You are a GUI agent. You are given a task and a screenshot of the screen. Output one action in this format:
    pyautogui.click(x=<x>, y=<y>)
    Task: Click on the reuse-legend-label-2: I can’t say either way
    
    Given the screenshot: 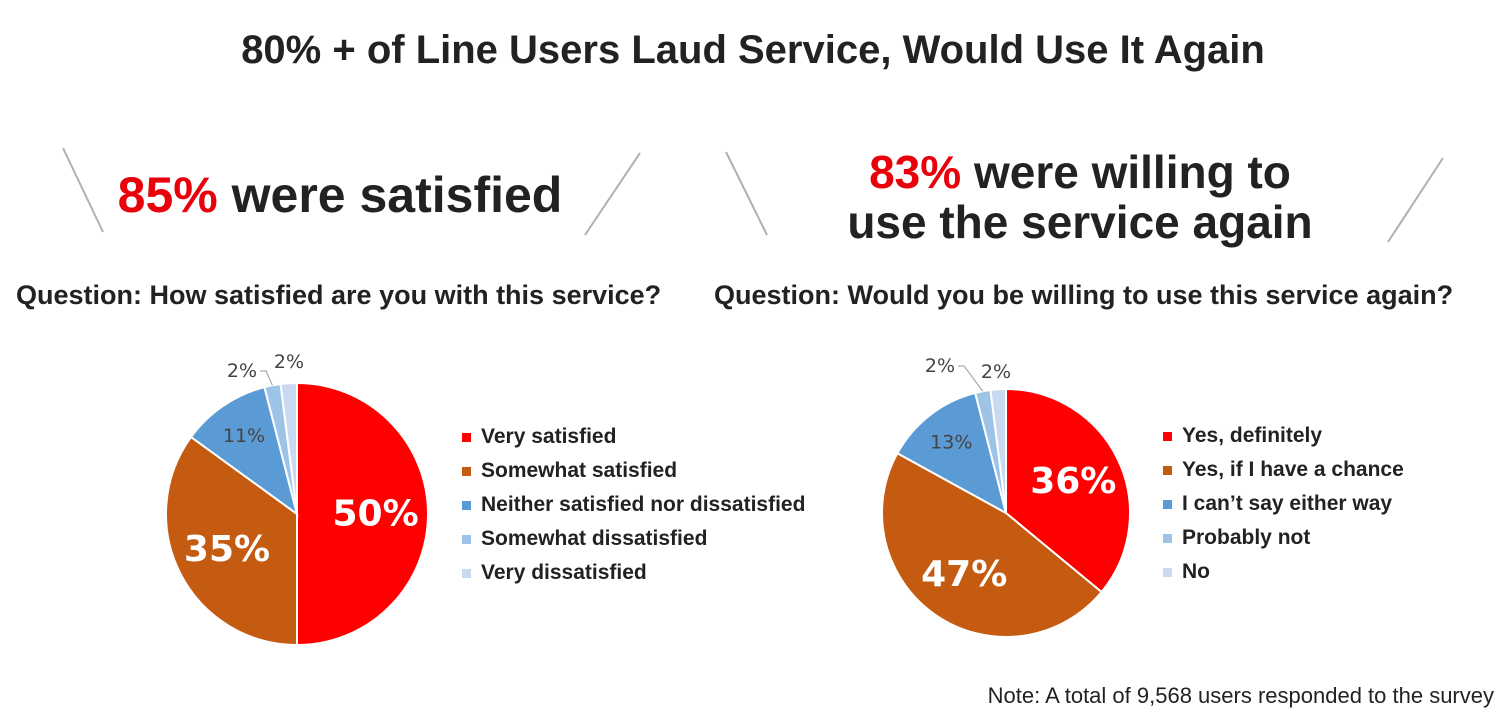 What is the action you would take?
    pyautogui.click(x=1287, y=503)
    